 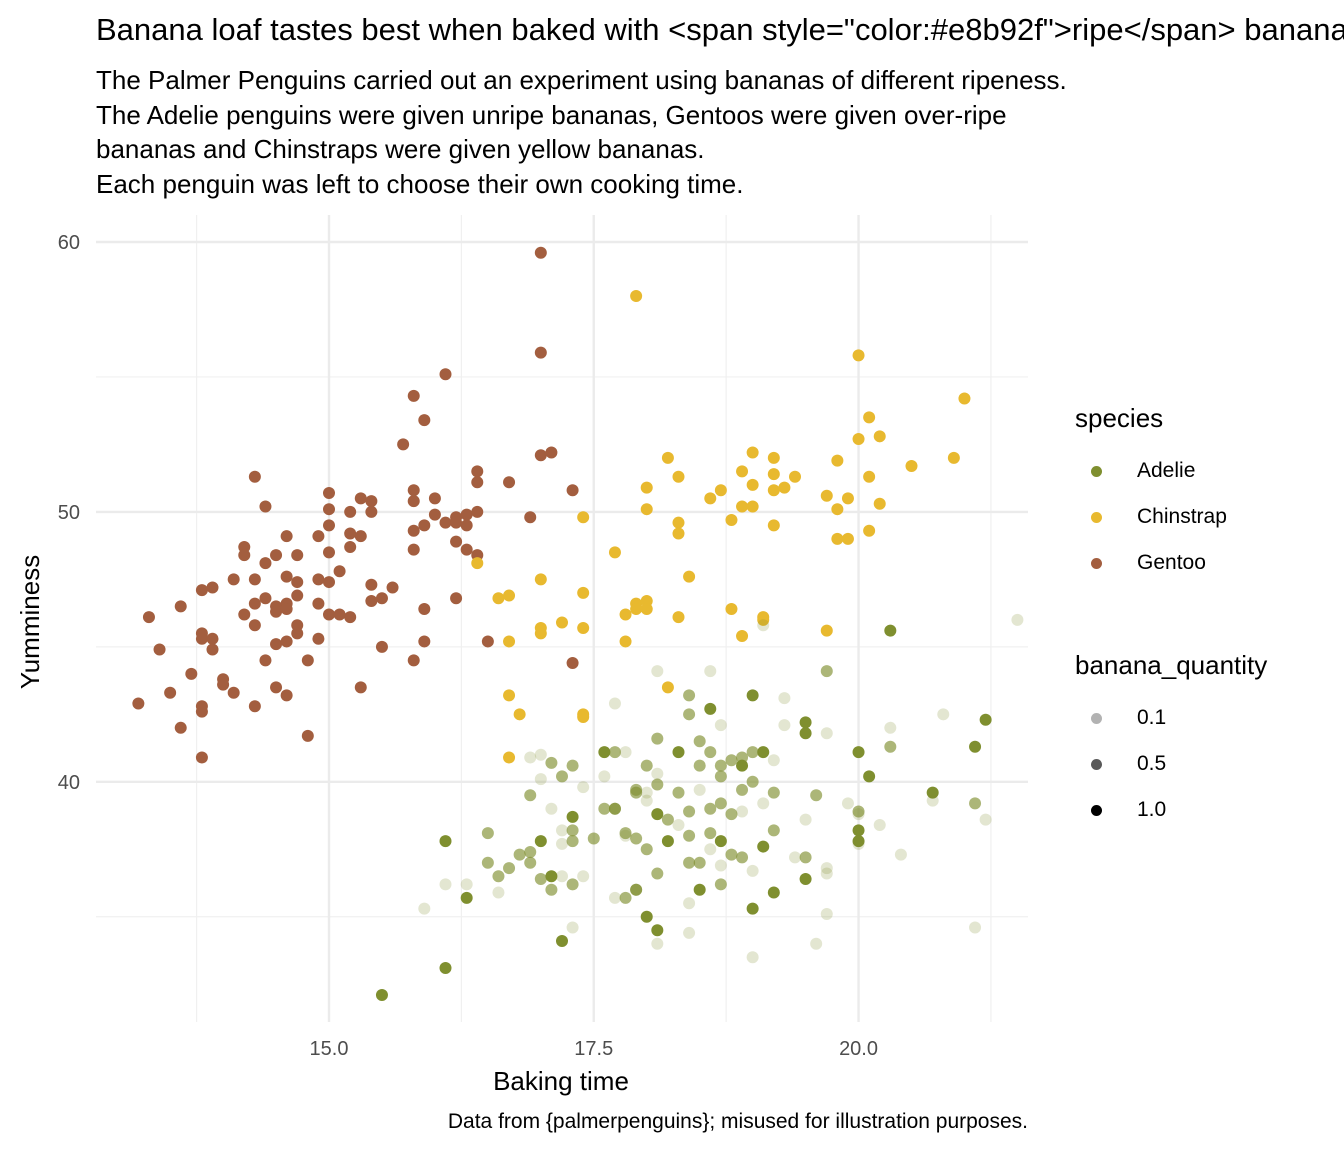 I want to click on legend-label: Adelie, so click(x=1166, y=470).